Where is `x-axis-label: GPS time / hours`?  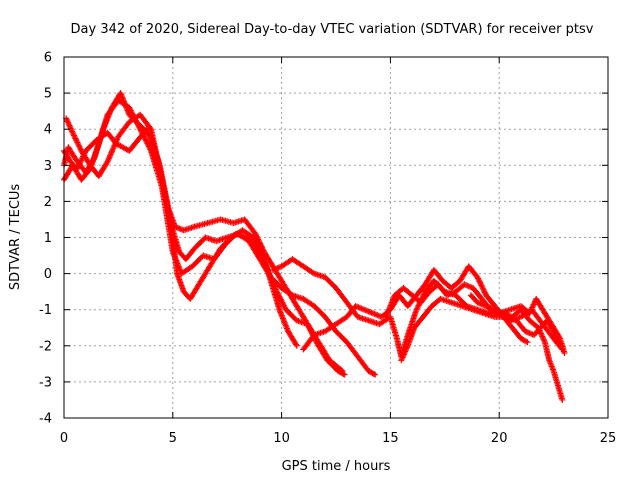
x-axis-label: GPS time / hours is located at coordinates (336, 466).